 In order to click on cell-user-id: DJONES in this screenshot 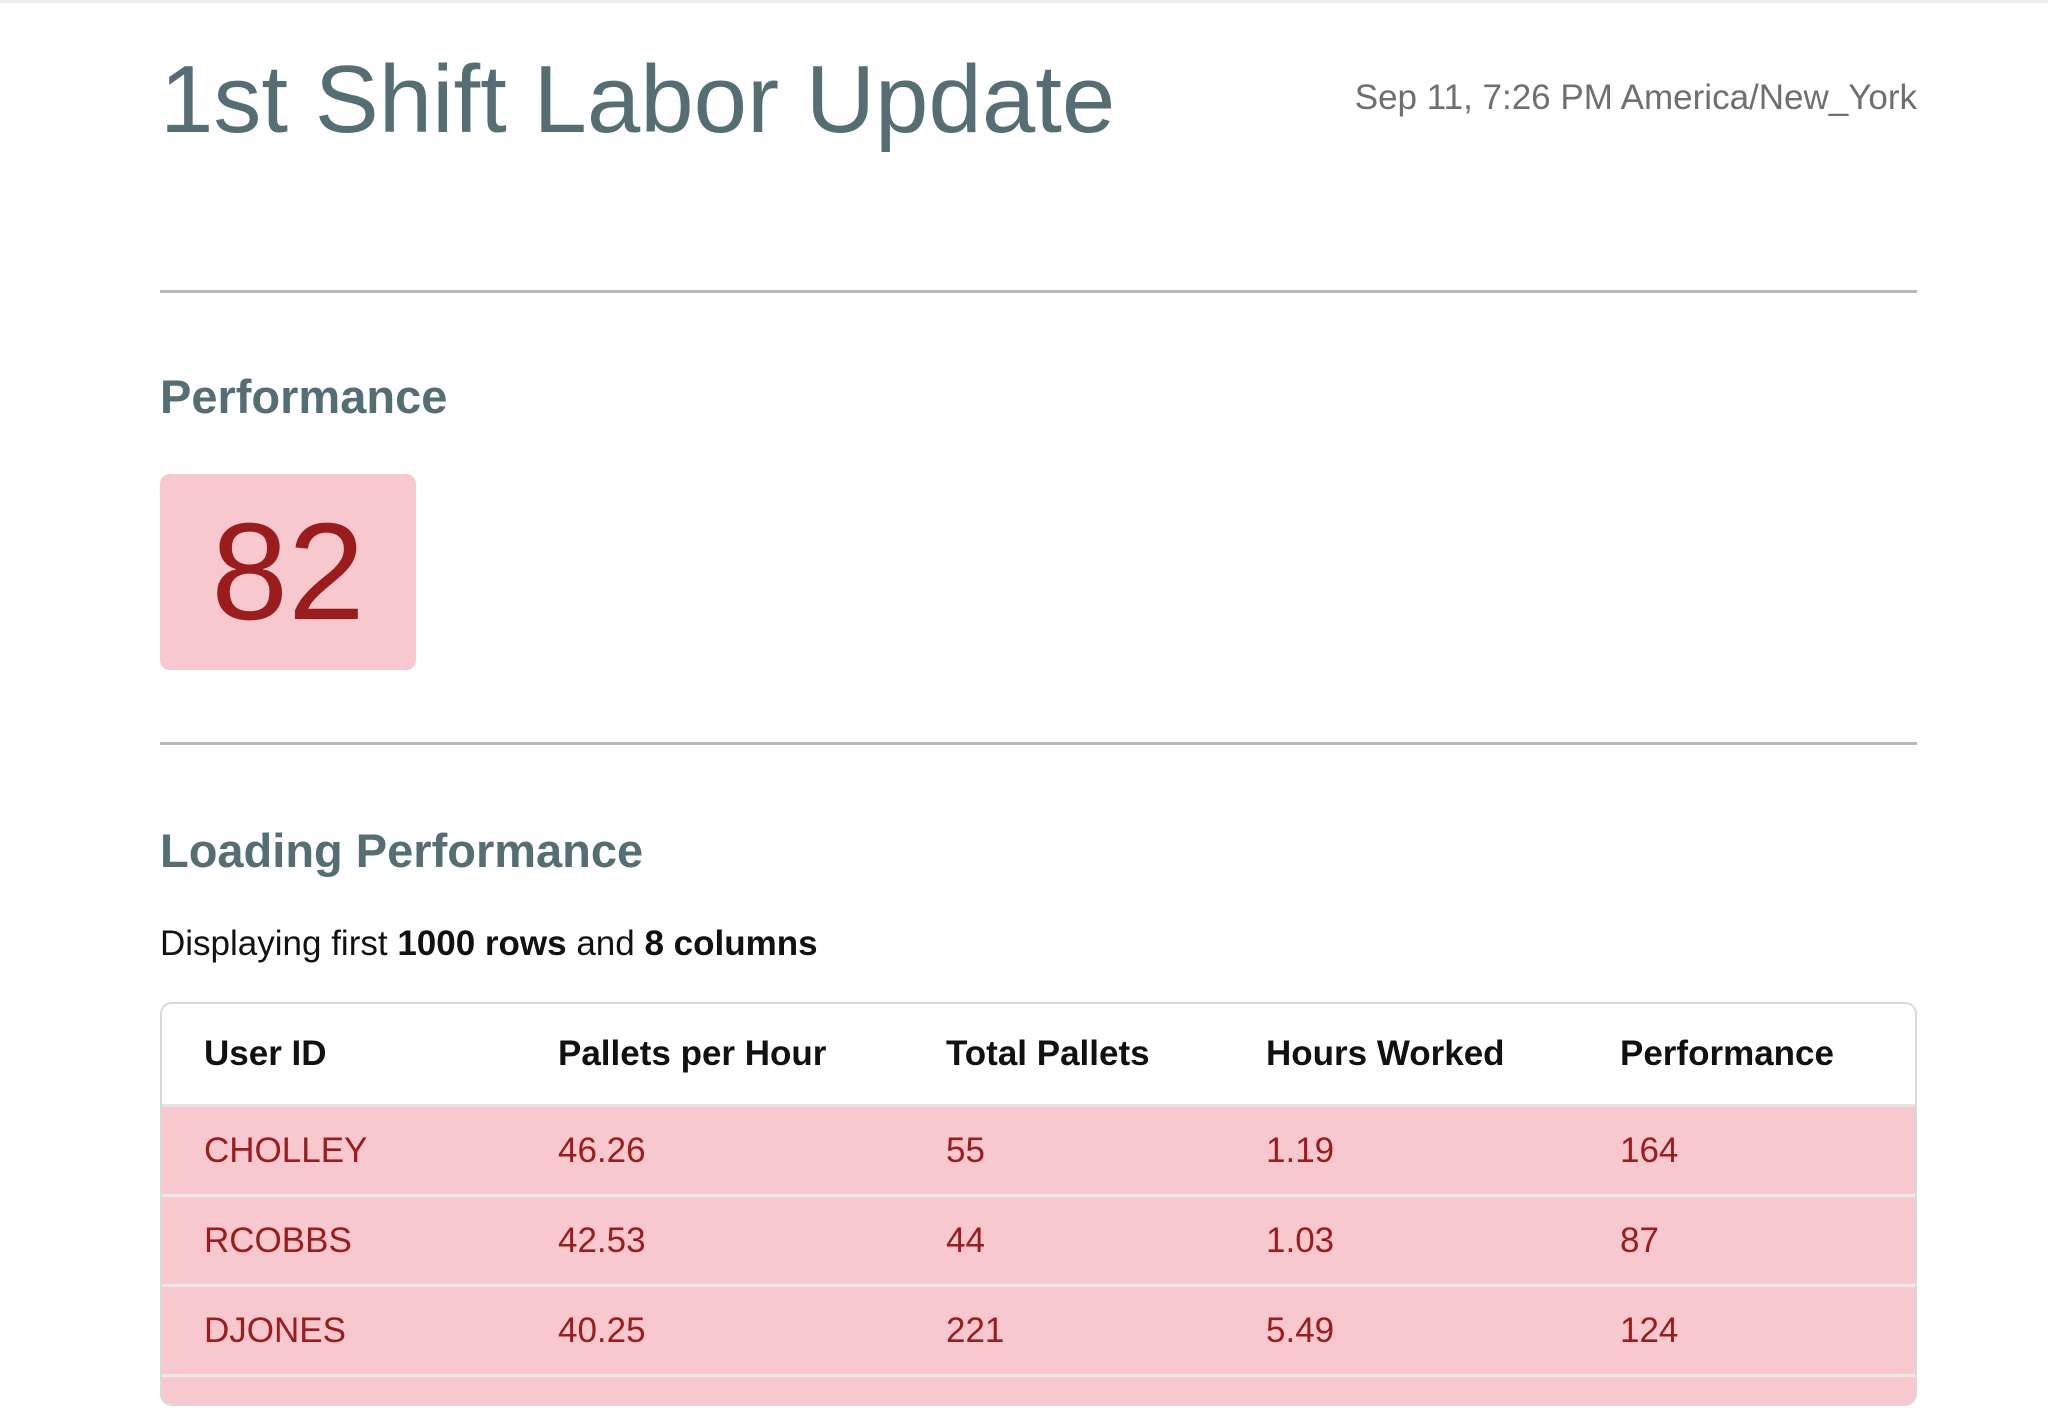, I will do `click(339, 1331)`.